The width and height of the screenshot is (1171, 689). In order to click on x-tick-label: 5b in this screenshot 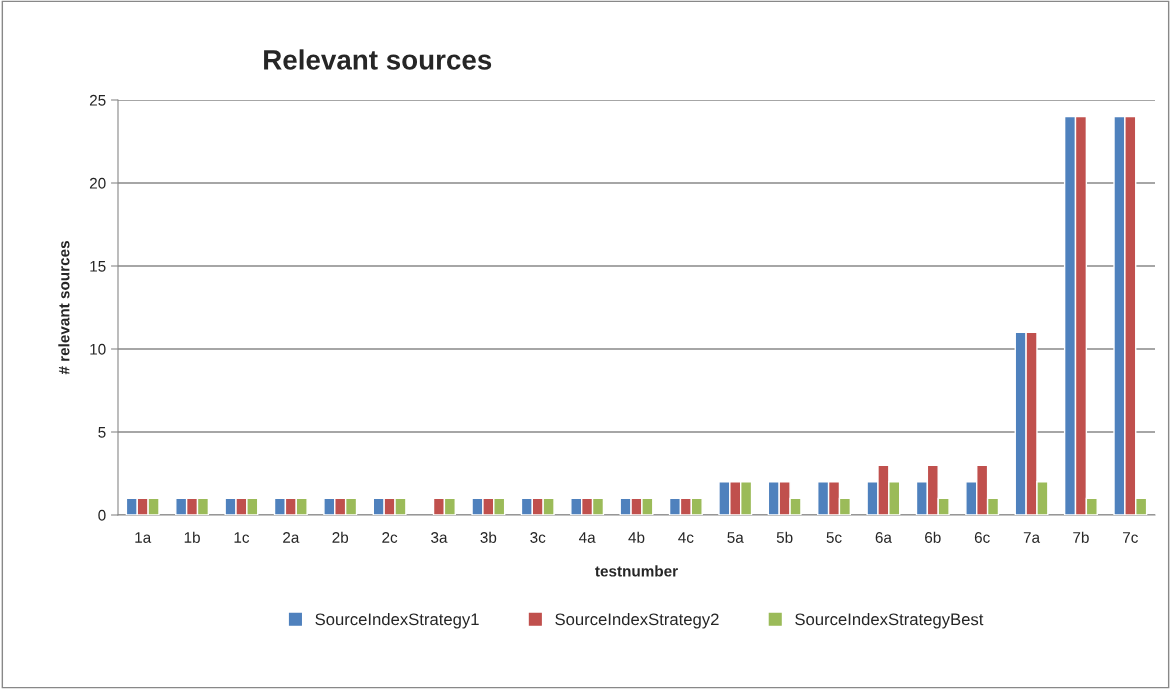, I will do `click(784, 537)`.